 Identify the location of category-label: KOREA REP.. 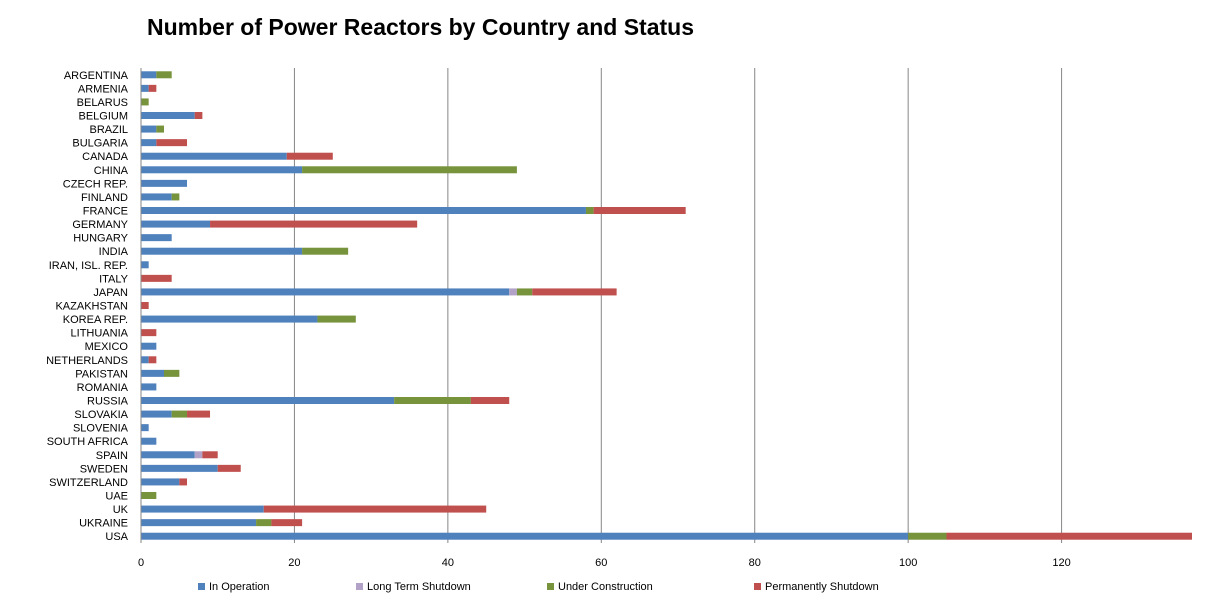
(95, 320).